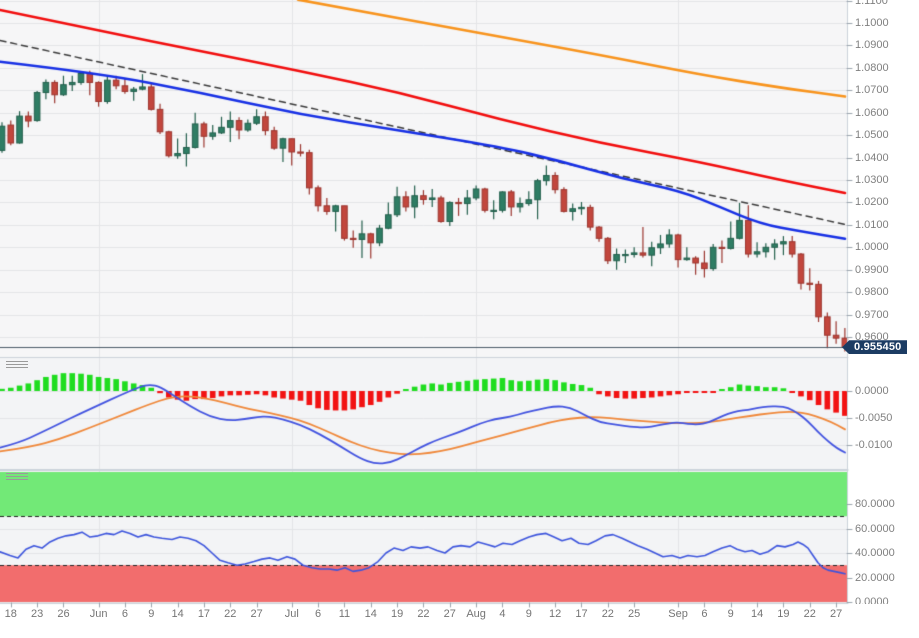  I want to click on price-axis-label: 1.0600, so click(872, 112).